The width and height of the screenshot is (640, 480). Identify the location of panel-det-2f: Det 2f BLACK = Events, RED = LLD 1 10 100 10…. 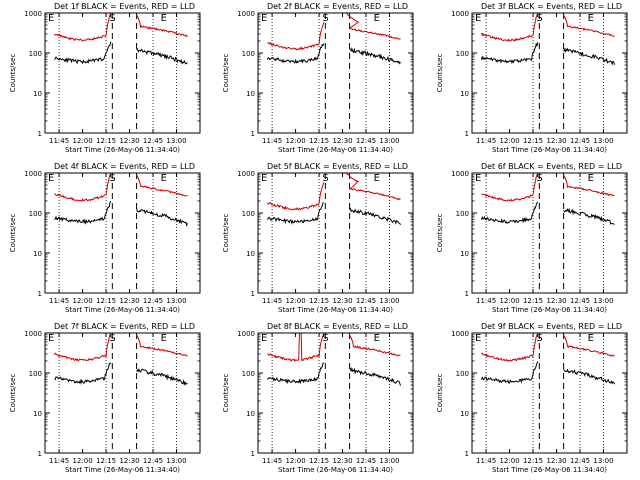
(318, 78).